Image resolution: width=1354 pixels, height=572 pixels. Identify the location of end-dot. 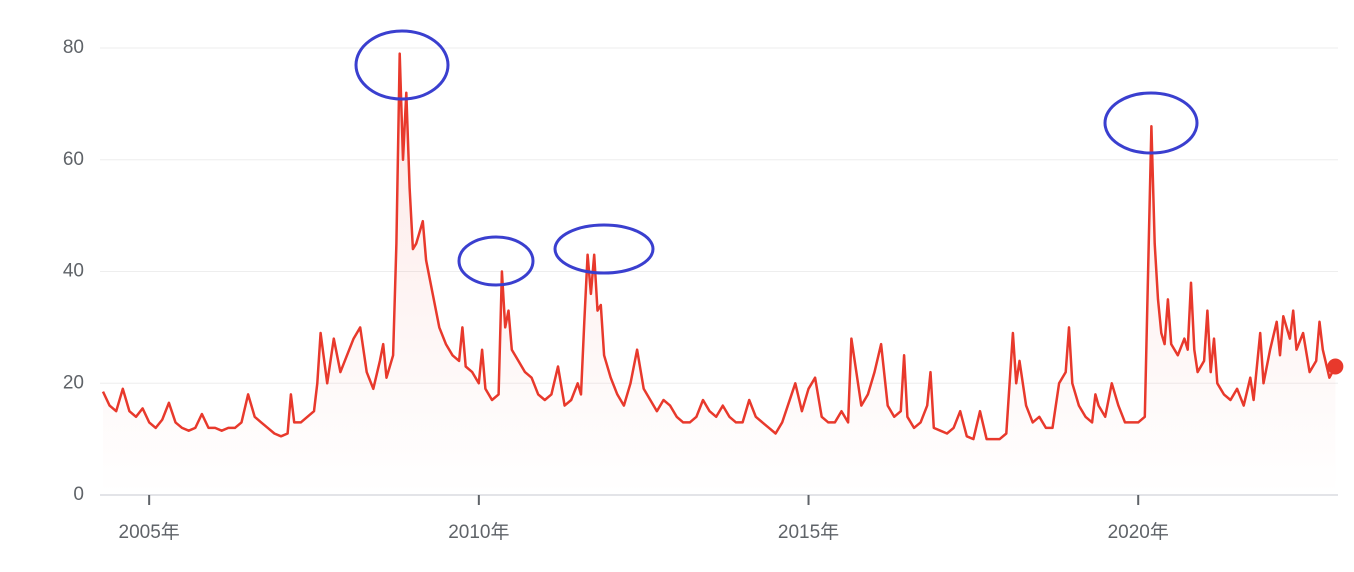
(1335, 366).